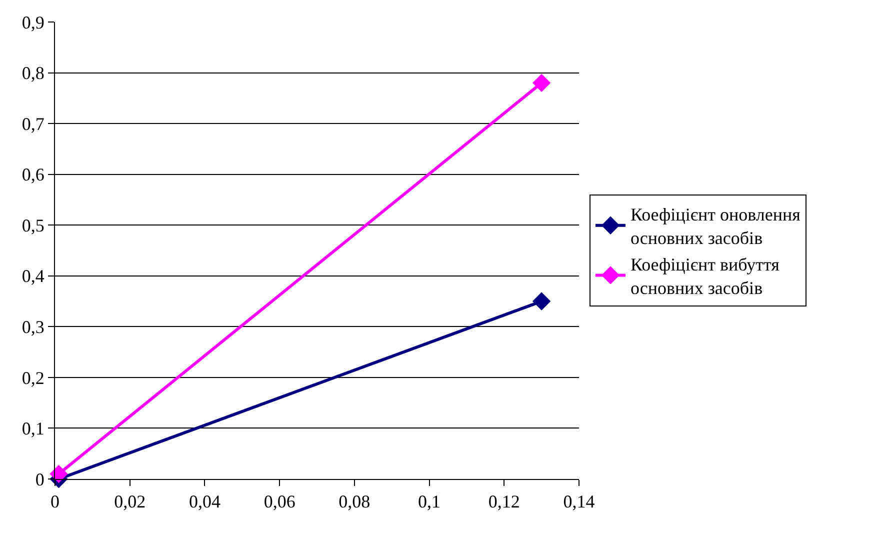 This screenshot has height=549, width=877. What do you see at coordinates (705, 276) in the screenshot?
I see `legend-label: Коефіцієнт вибуття основних засобів` at bounding box center [705, 276].